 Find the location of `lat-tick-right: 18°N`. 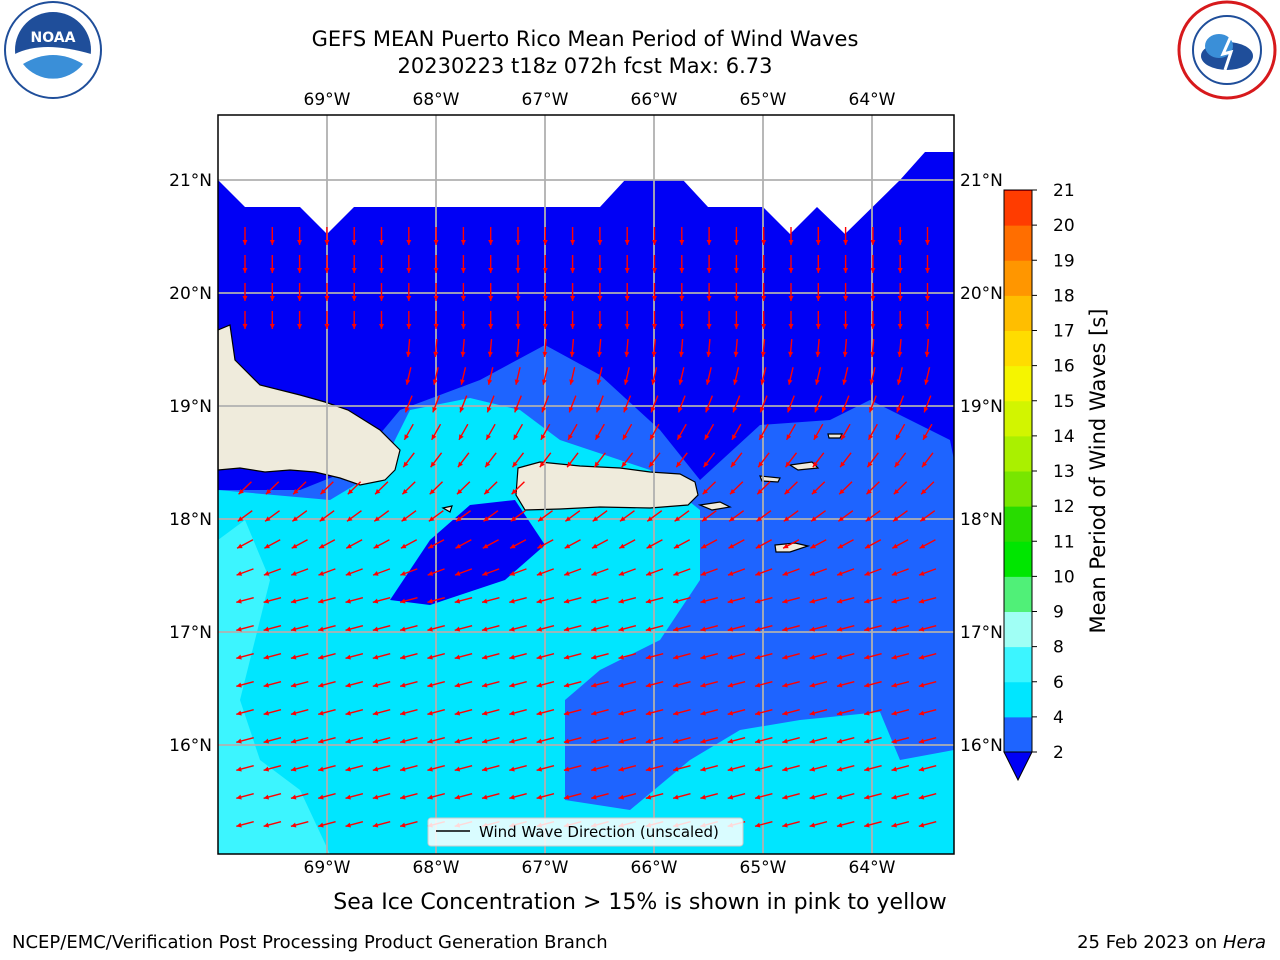

lat-tick-right: 18°N is located at coordinates (981, 520).